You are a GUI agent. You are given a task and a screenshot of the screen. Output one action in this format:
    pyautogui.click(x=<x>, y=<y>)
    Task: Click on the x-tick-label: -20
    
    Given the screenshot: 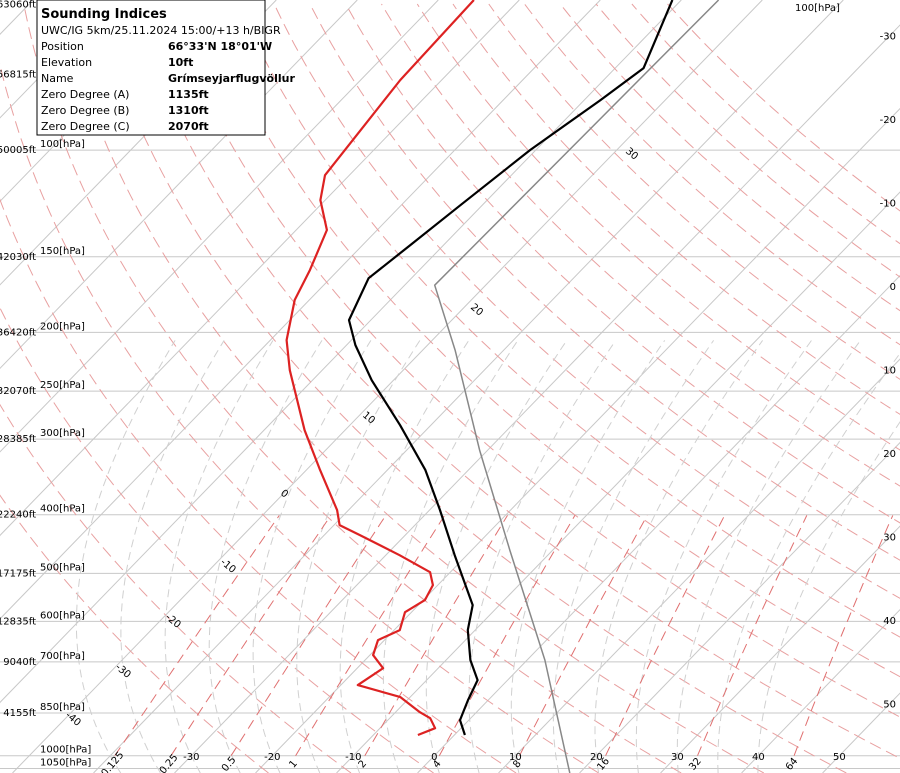 What is the action you would take?
    pyautogui.click(x=272, y=757)
    